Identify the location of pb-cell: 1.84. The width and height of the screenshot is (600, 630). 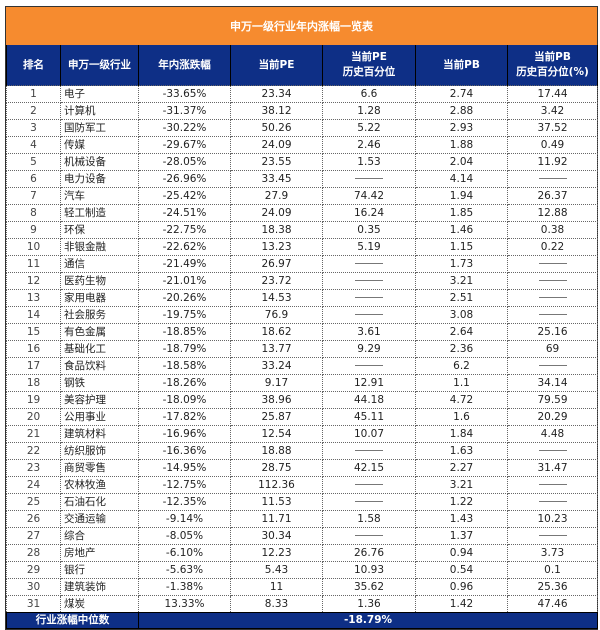
(461, 434).